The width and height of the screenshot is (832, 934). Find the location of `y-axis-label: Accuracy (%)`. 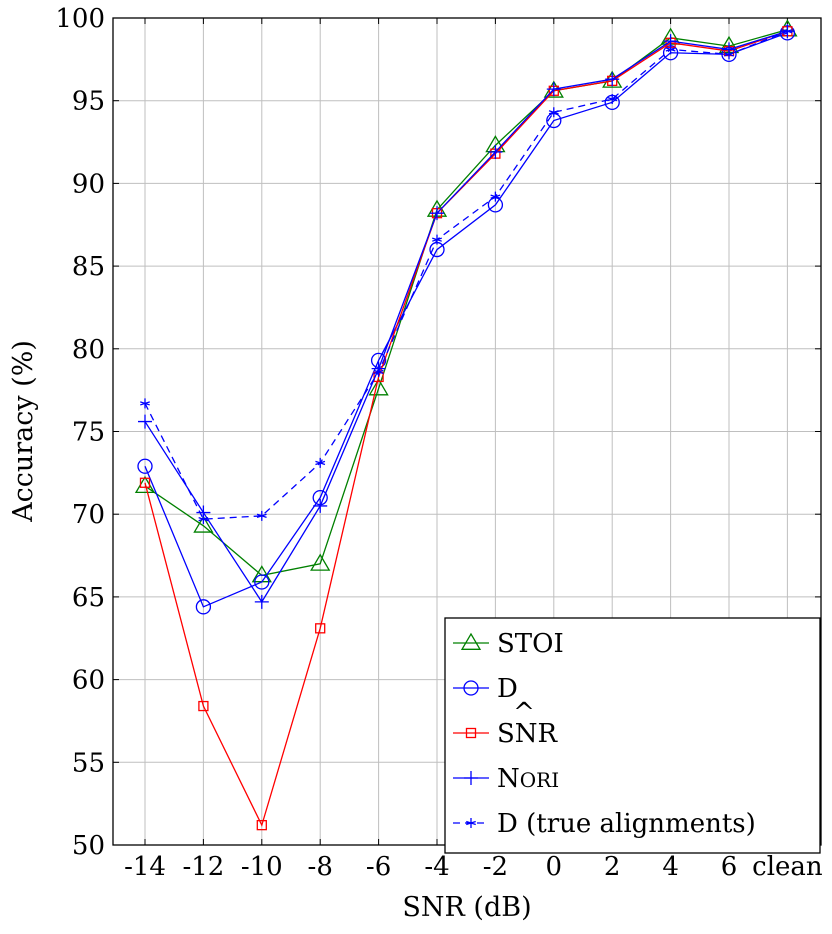

y-axis-label: Accuracy (%) is located at coordinates (23, 431).